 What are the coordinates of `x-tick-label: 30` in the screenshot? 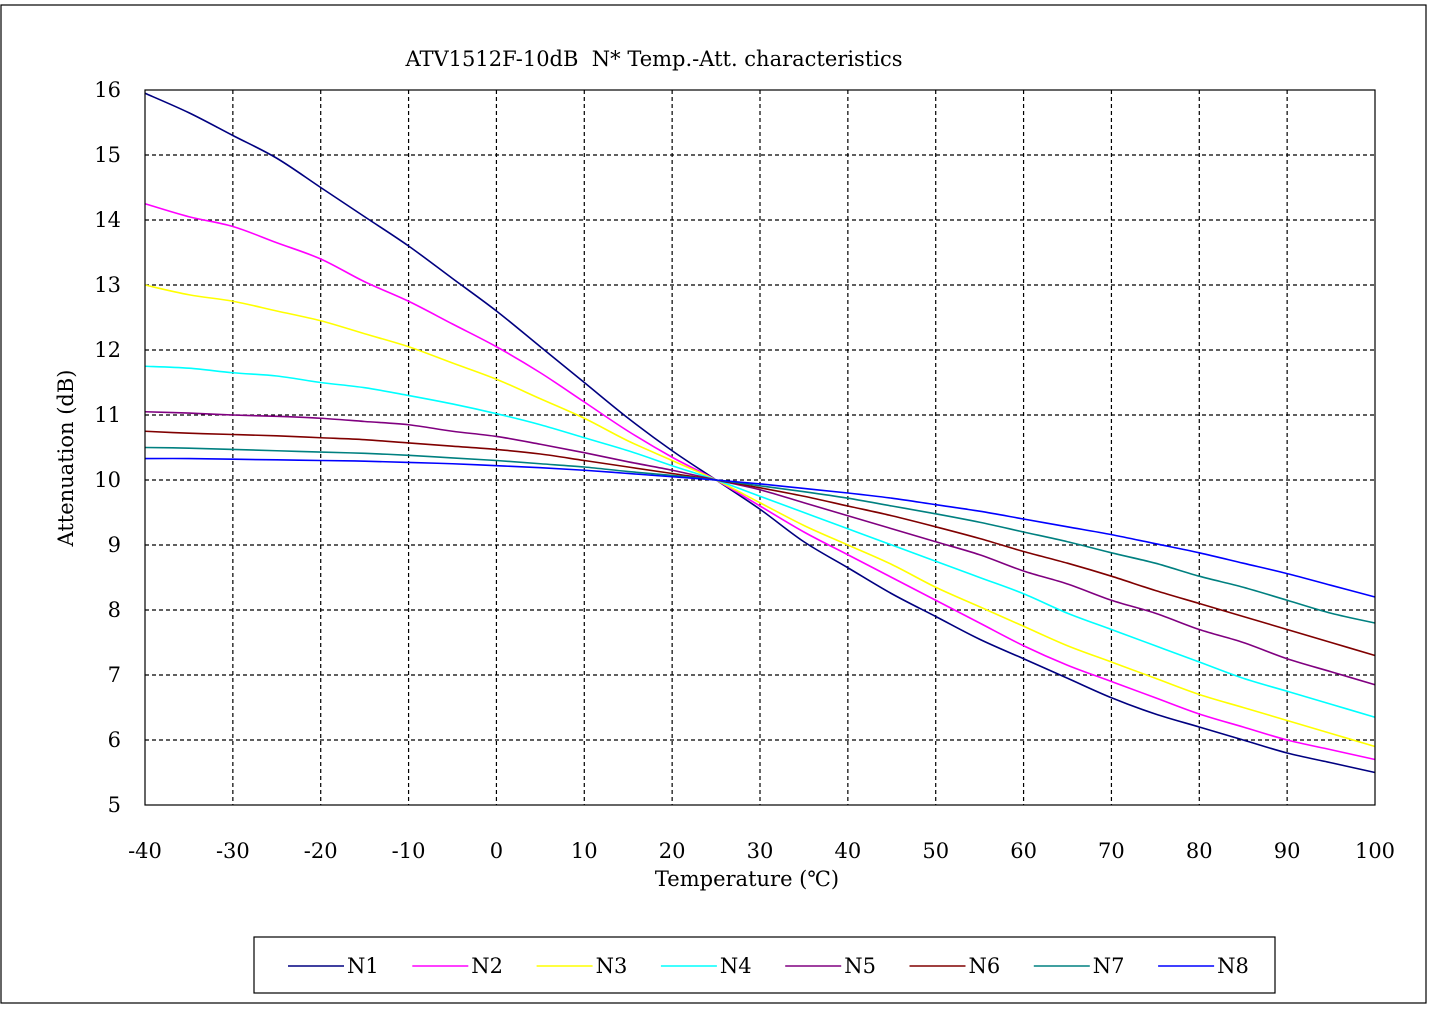 It's located at (760, 851).